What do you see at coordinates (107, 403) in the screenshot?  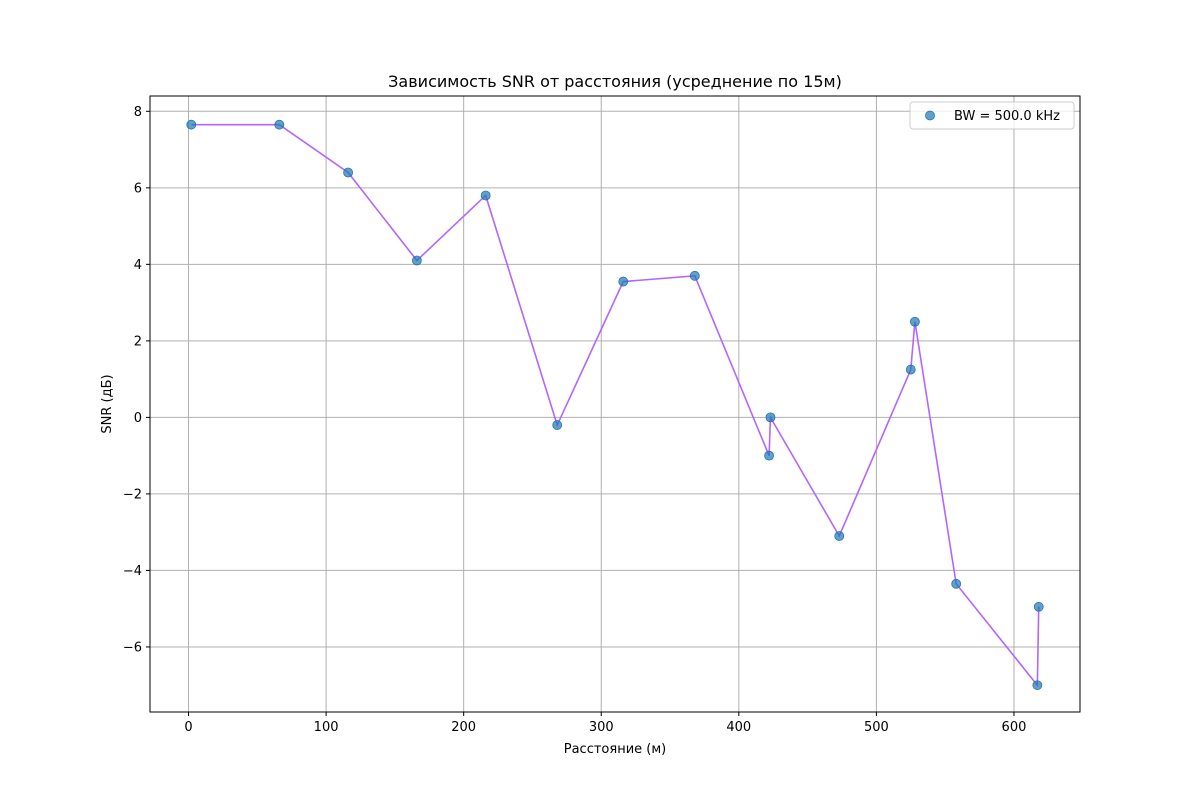 I see `y-axis-label: SNR (дБ)` at bounding box center [107, 403].